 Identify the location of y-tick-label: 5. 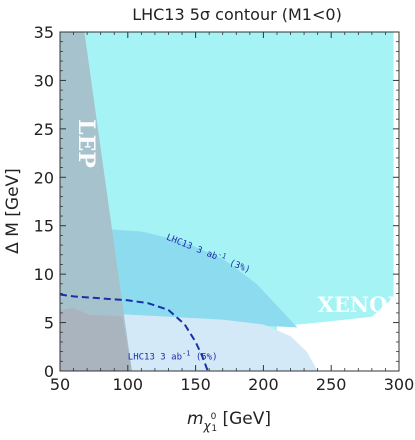
(49, 323).